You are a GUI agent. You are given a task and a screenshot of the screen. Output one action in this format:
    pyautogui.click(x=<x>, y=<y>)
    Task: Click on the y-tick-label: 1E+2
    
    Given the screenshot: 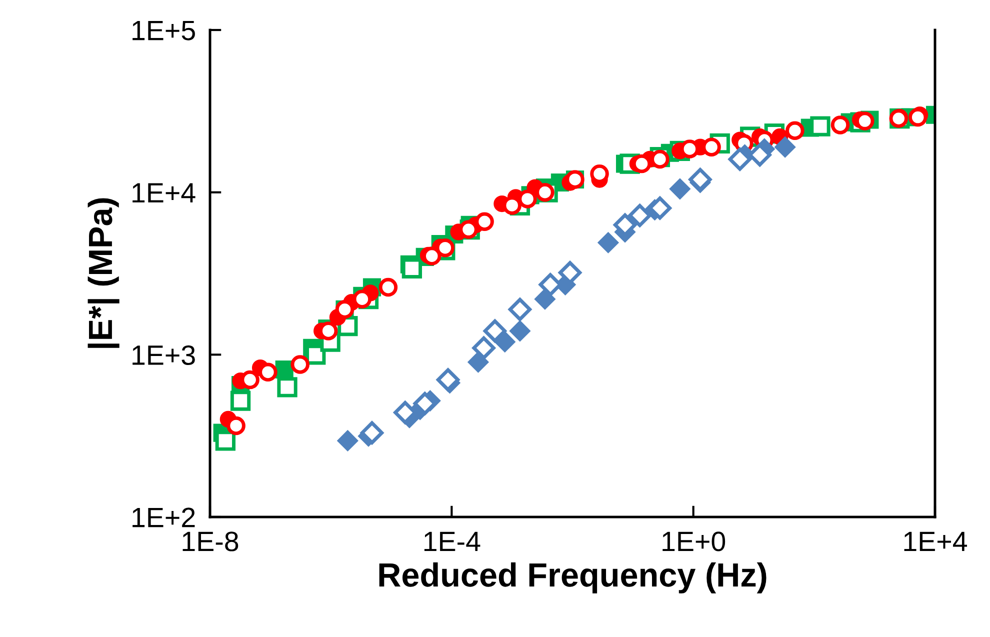 What is the action you would take?
    pyautogui.click(x=163, y=518)
    